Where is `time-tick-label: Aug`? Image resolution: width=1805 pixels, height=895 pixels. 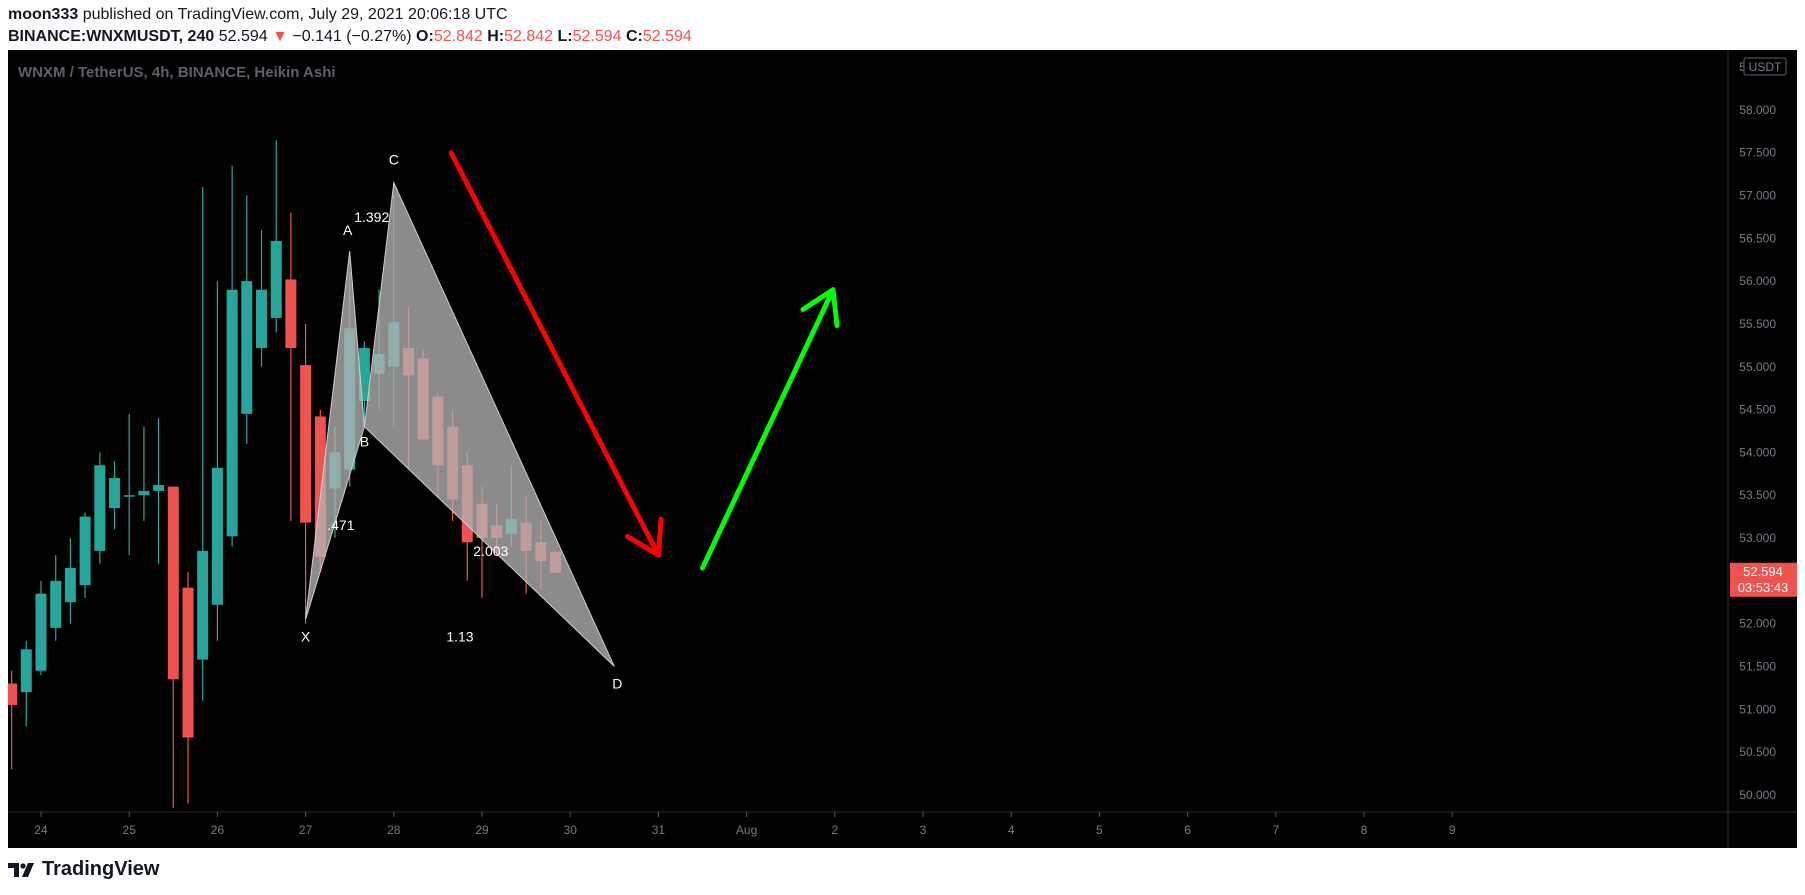
time-tick-label: Aug is located at coordinates (746, 830).